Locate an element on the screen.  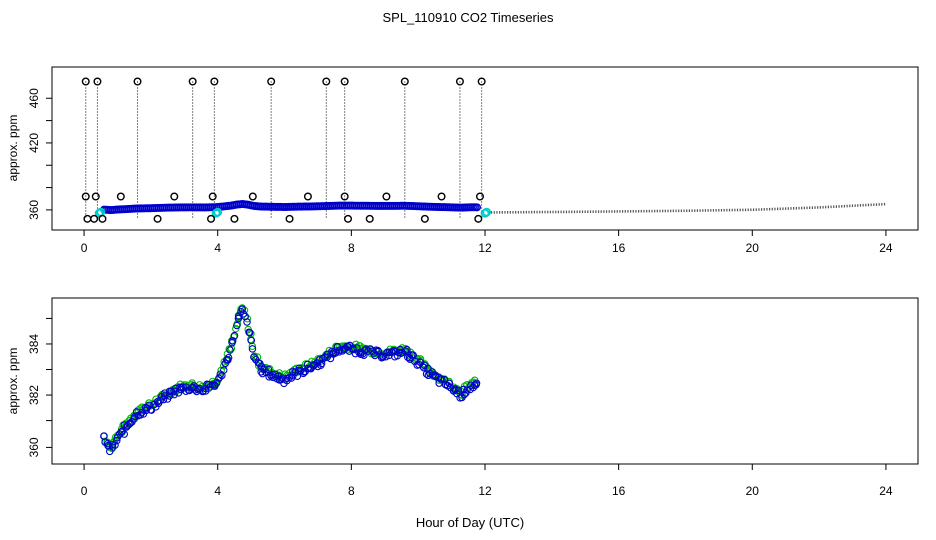
x-tick-label: 12 is located at coordinates (485, 248).